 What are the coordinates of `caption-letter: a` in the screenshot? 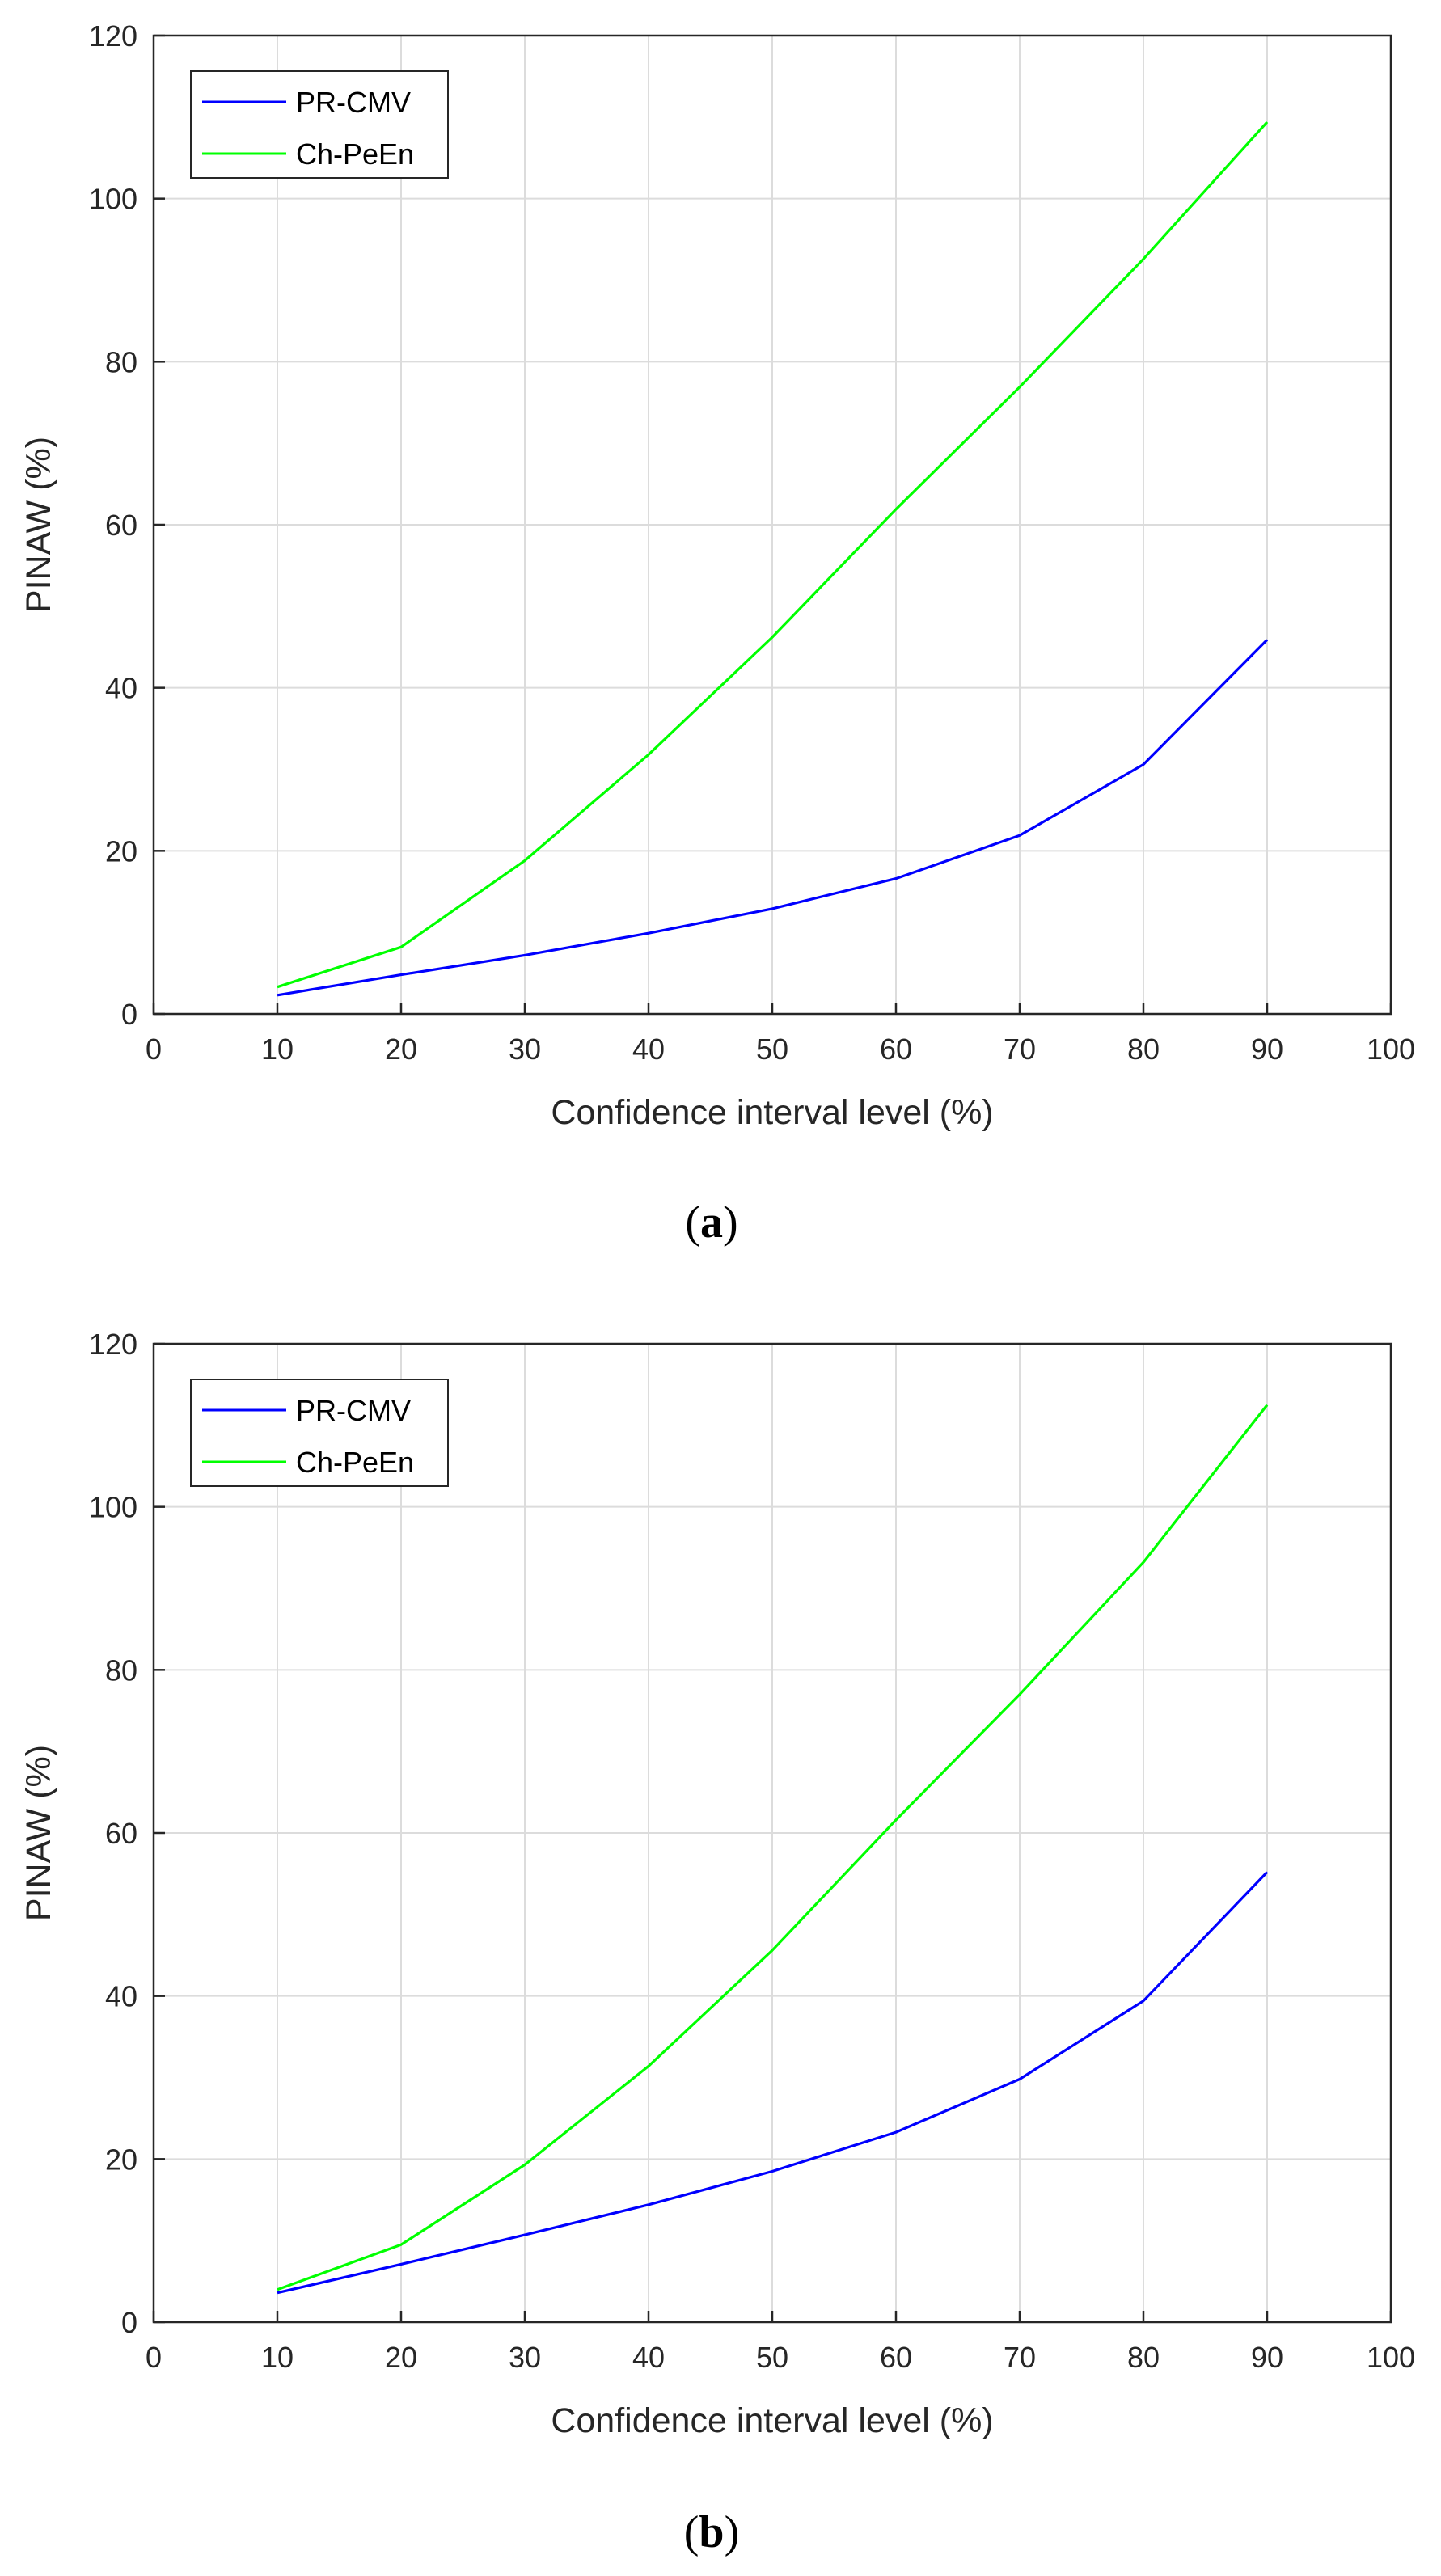 It's located at (711, 1222).